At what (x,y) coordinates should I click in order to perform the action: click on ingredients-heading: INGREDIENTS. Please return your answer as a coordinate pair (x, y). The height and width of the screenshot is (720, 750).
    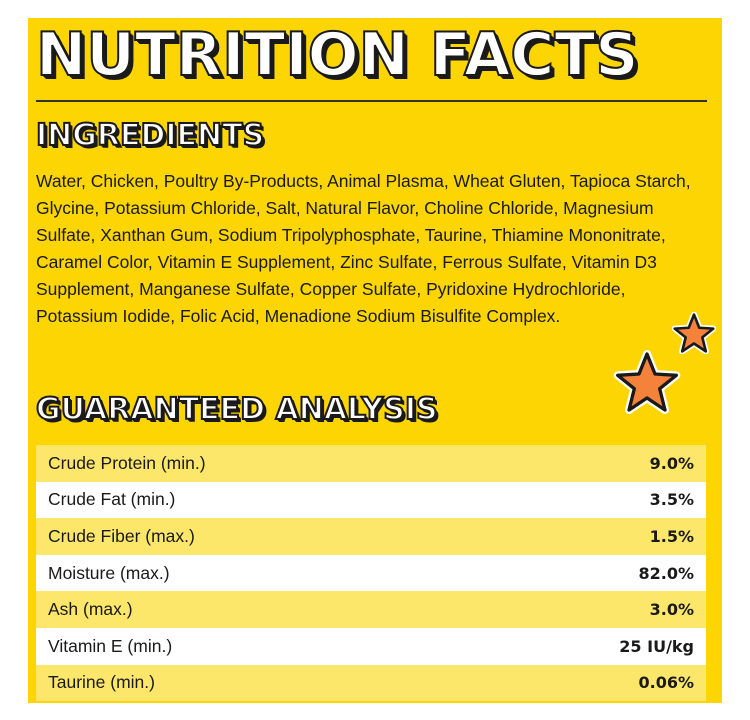
    Looking at the image, I should click on (150, 135).